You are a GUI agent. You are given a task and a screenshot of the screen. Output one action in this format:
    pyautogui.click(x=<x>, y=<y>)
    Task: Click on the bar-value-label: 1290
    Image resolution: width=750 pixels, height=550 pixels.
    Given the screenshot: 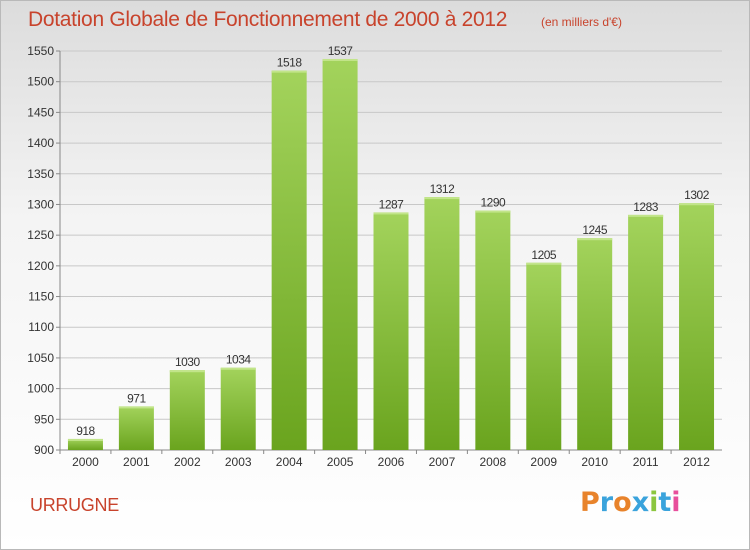 What is the action you would take?
    pyautogui.click(x=493, y=203)
    